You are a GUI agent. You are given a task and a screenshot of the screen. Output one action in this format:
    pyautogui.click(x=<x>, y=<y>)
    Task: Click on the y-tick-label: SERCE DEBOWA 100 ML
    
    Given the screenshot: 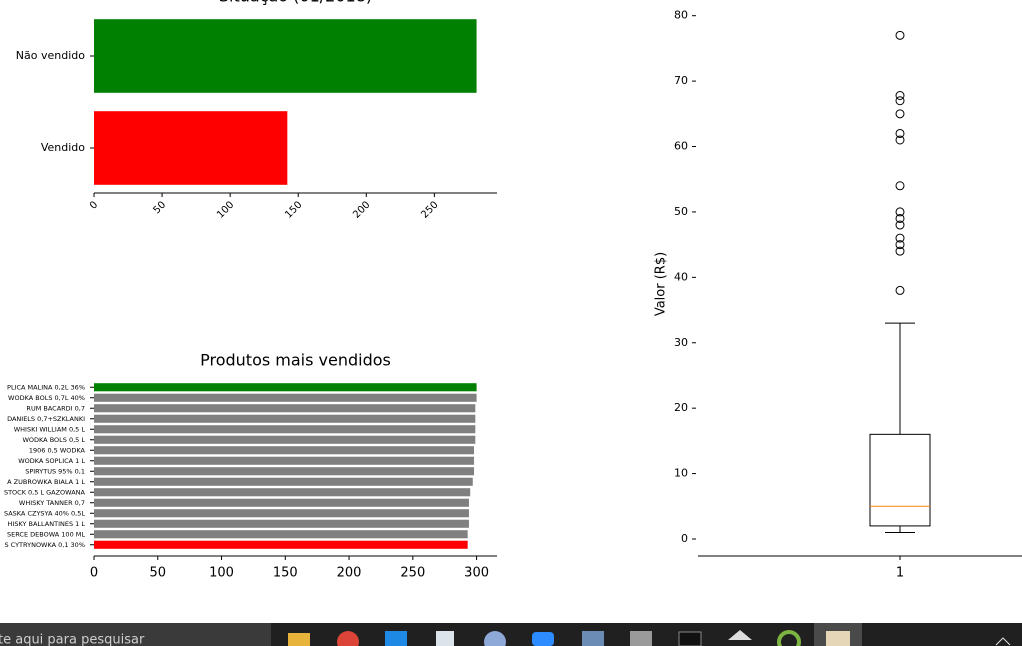 What is the action you would take?
    pyautogui.click(x=46, y=534)
    